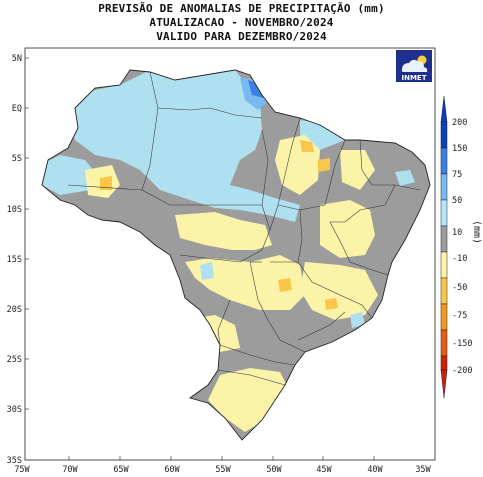  What do you see at coordinates (17, 159) in the screenshot?
I see `y-tick-label: 5S` at bounding box center [17, 159].